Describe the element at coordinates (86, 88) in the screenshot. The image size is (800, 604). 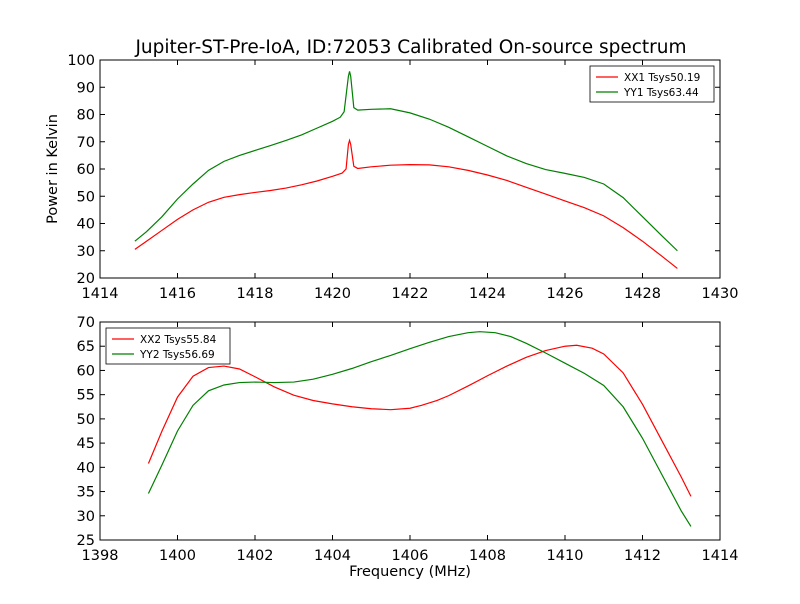
I see `y-tick-label: 90` at that location.